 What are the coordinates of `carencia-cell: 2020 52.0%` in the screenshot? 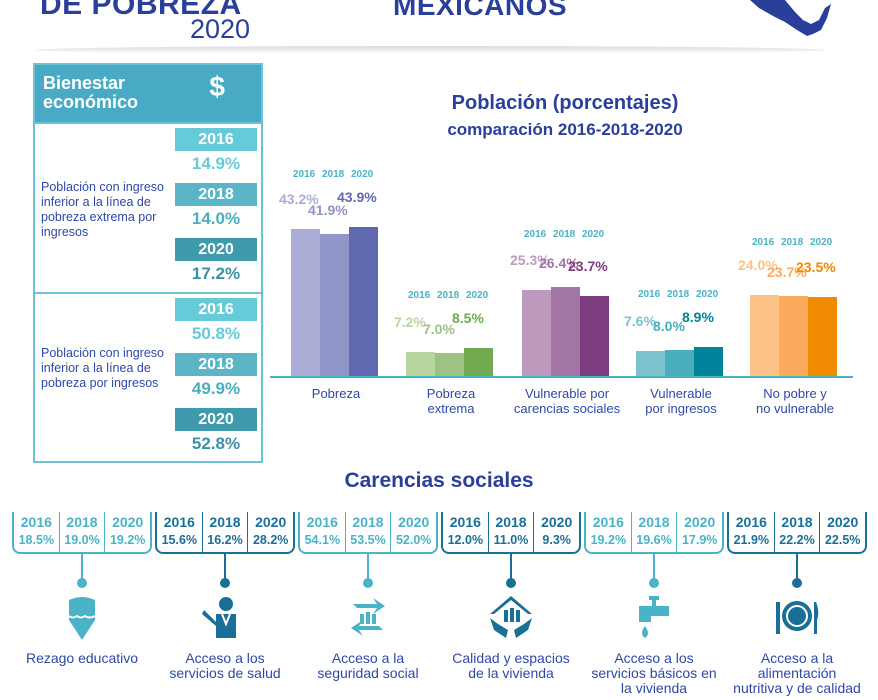 It's located at (413, 532).